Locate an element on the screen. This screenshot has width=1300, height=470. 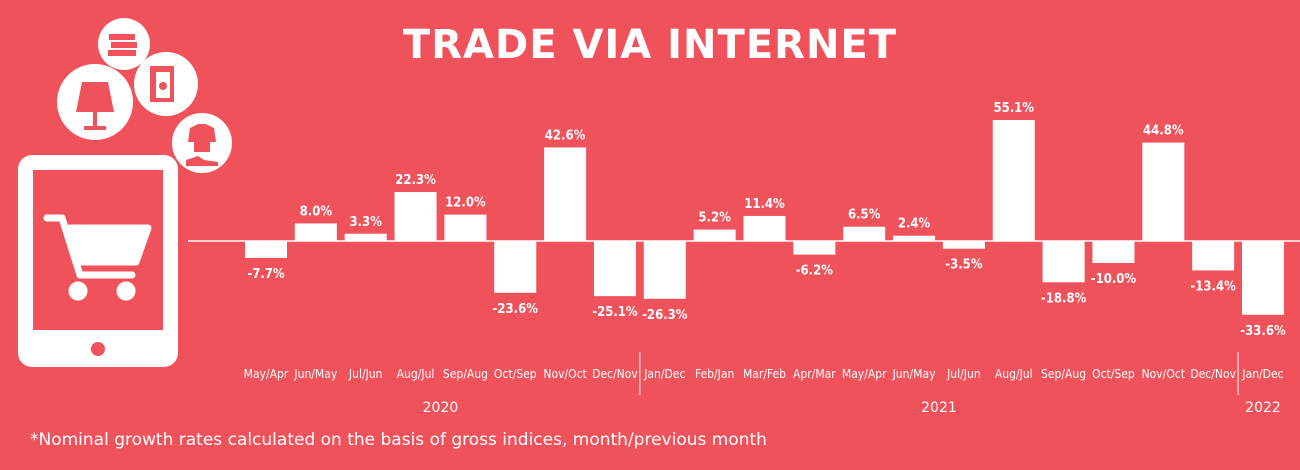
data-label-12: 6.5% is located at coordinates (864, 215).